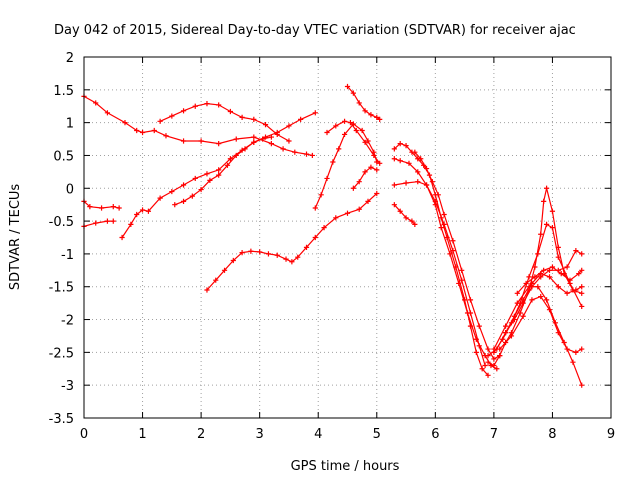  What do you see at coordinates (63, 156) in the screenshot?
I see `y-tick-label: 0.5` at bounding box center [63, 156].